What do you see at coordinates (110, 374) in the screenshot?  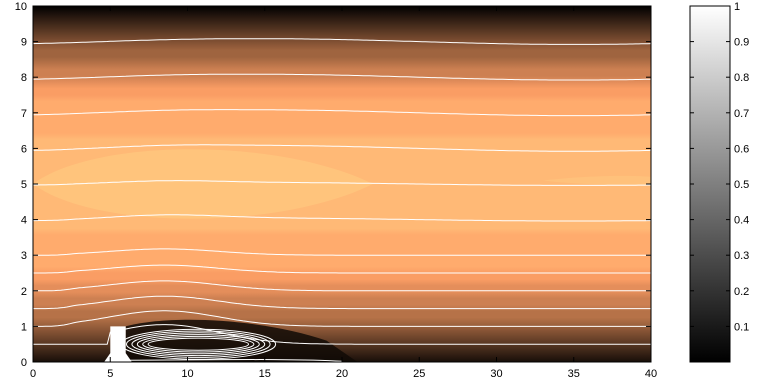 I see `x-tick-label: 5` at bounding box center [110, 374].